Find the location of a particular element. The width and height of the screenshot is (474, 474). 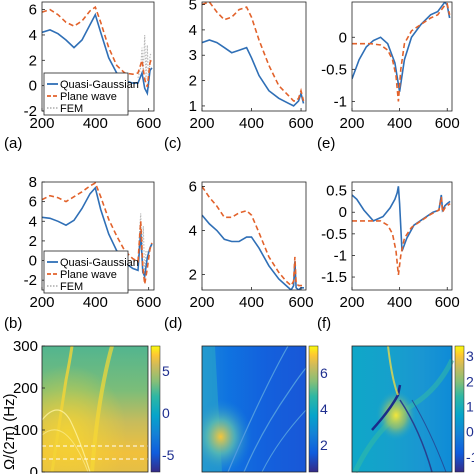

heatmap-panel-h is located at coordinates (254, 409).